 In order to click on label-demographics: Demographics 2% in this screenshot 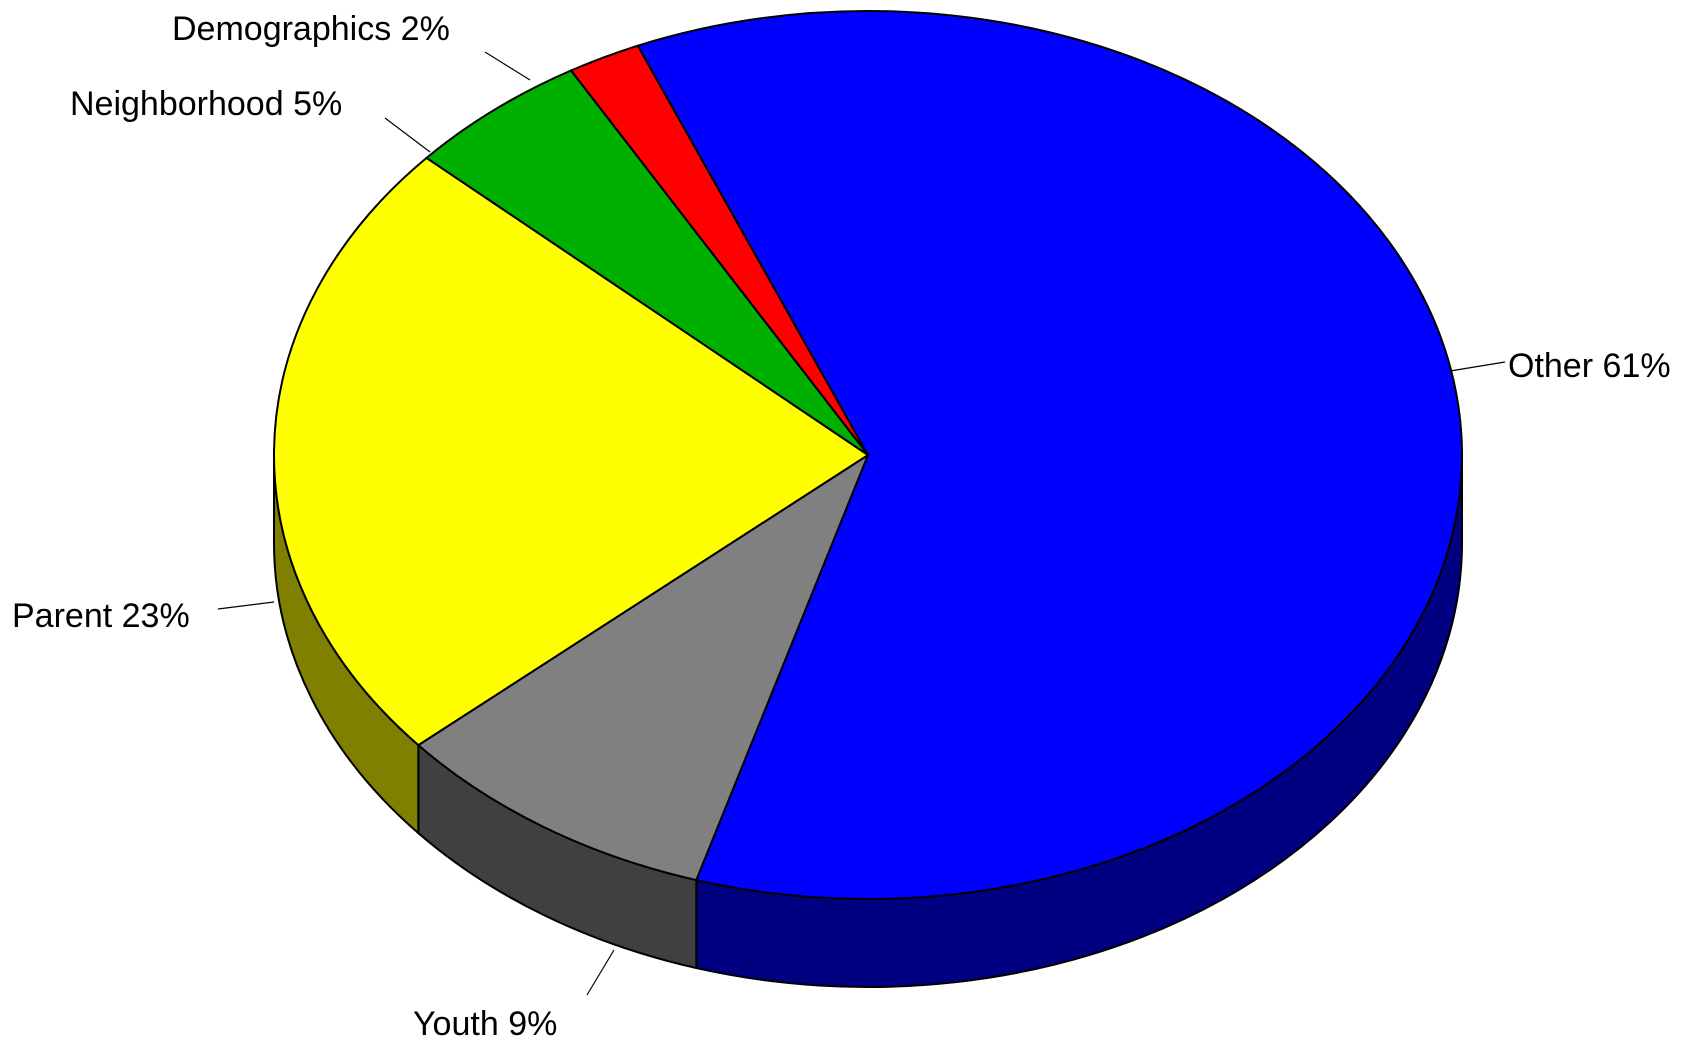, I will do `click(311, 29)`.